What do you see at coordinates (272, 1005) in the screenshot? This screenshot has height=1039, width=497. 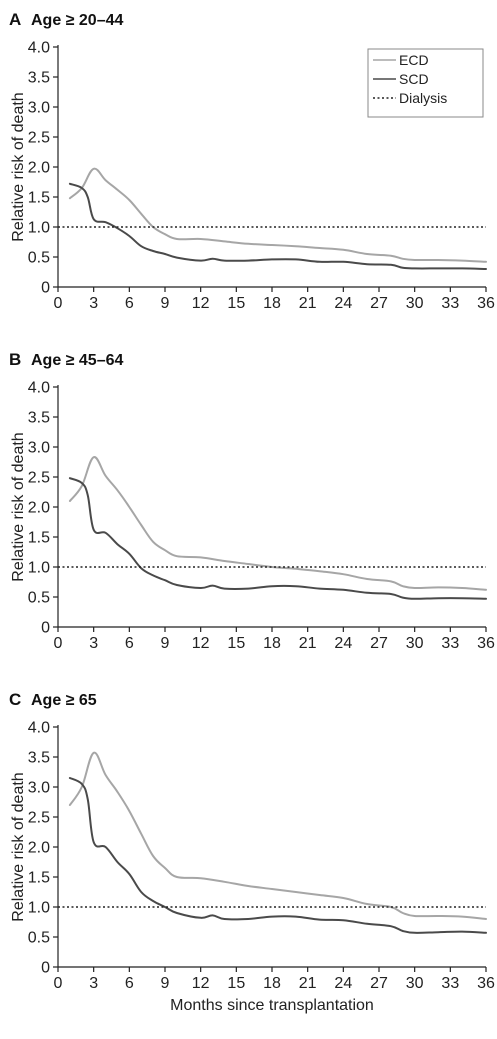 I see `x-axis-label: Months since transplantation` at bounding box center [272, 1005].